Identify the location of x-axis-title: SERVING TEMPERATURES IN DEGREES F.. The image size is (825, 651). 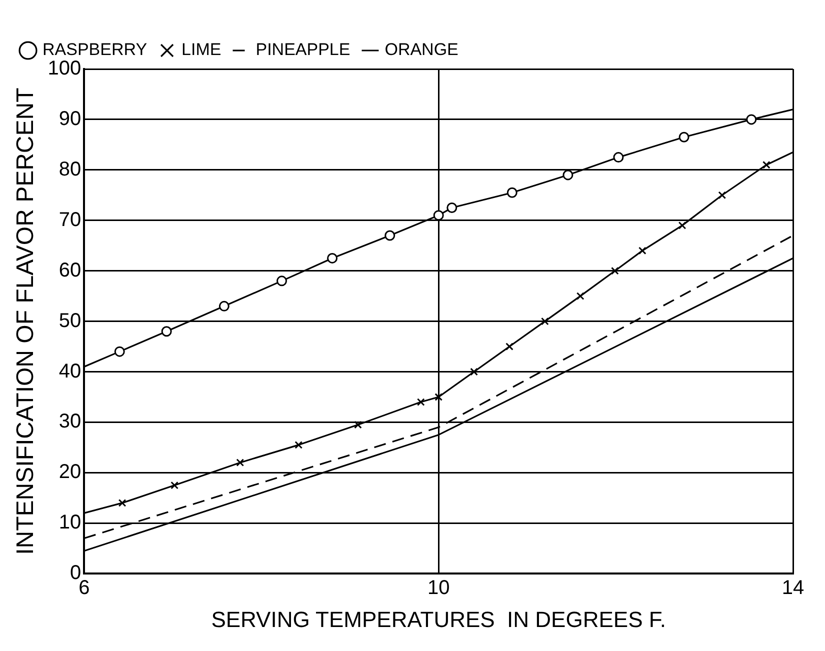
(438, 619).